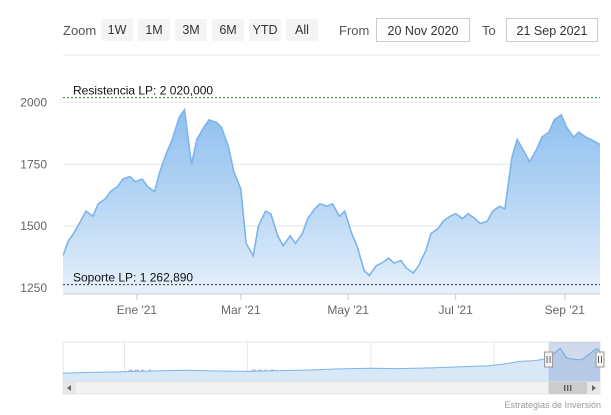 This screenshot has width=611, height=415. I want to click on support-label: Soporte LP: 1 262,890, so click(133, 278).